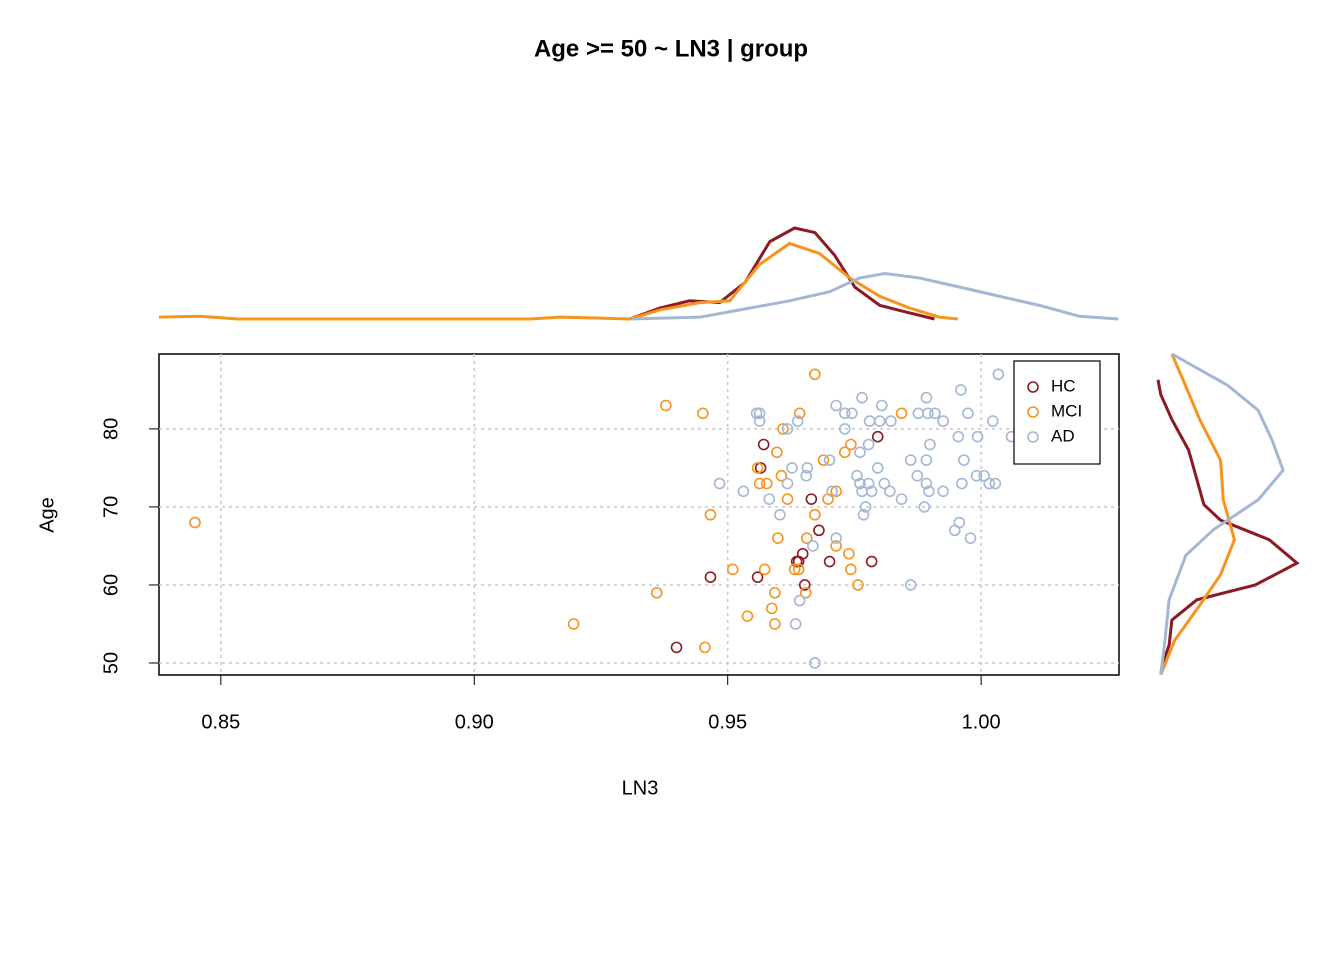 The image size is (1344, 960). Describe the element at coordinates (640, 788) in the screenshot. I see `x-axis-label: LN3` at that location.